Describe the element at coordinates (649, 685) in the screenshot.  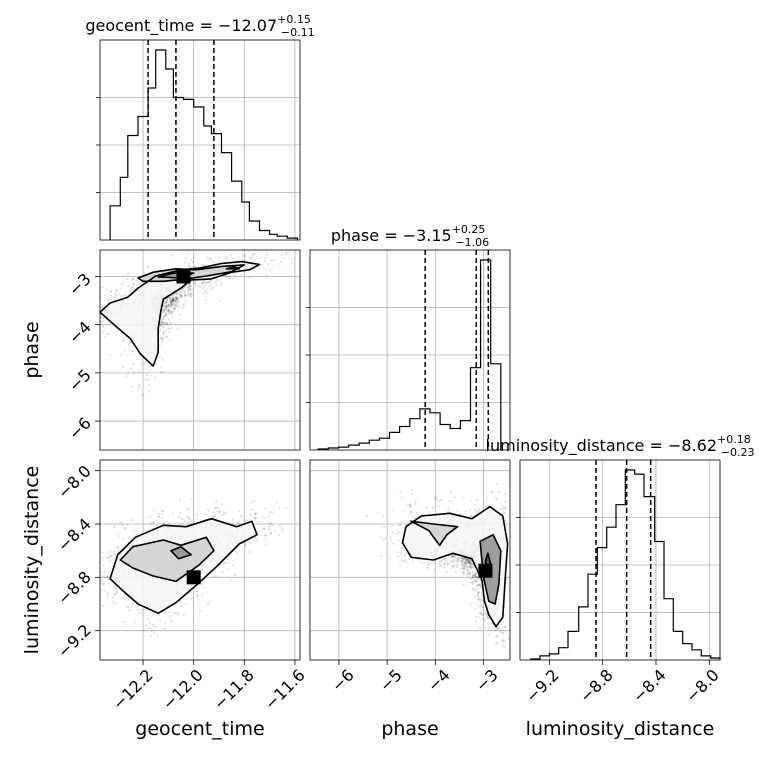
I see `xtick-luminosity-distance-2: −8.4` at that location.